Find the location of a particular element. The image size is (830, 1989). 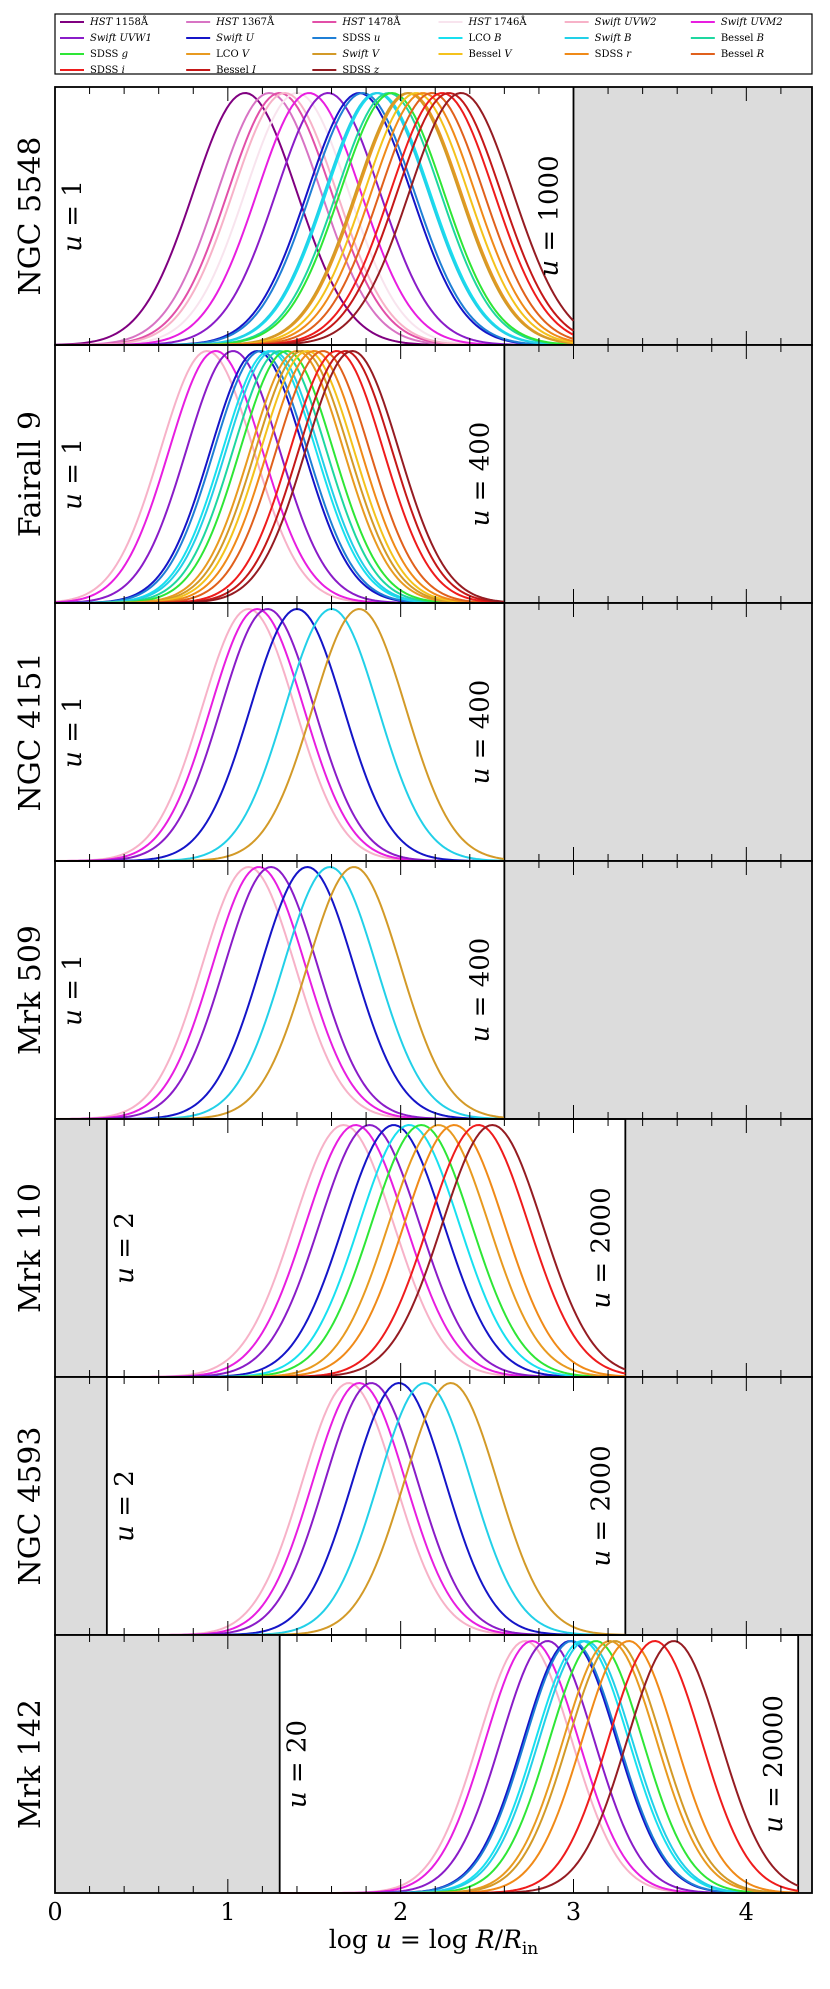

legend-label-sdss-z: SDSS z is located at coordinates (361, 70).